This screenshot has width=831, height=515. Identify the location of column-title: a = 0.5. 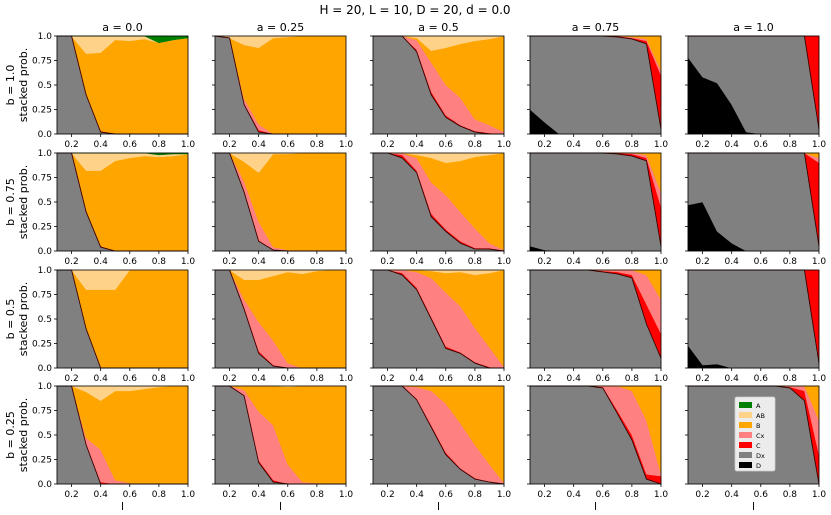
(438, 27).